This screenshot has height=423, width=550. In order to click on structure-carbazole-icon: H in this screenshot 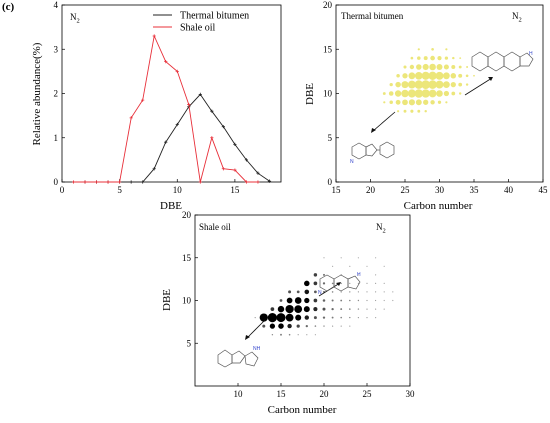, I will do `click(499, 73)`.